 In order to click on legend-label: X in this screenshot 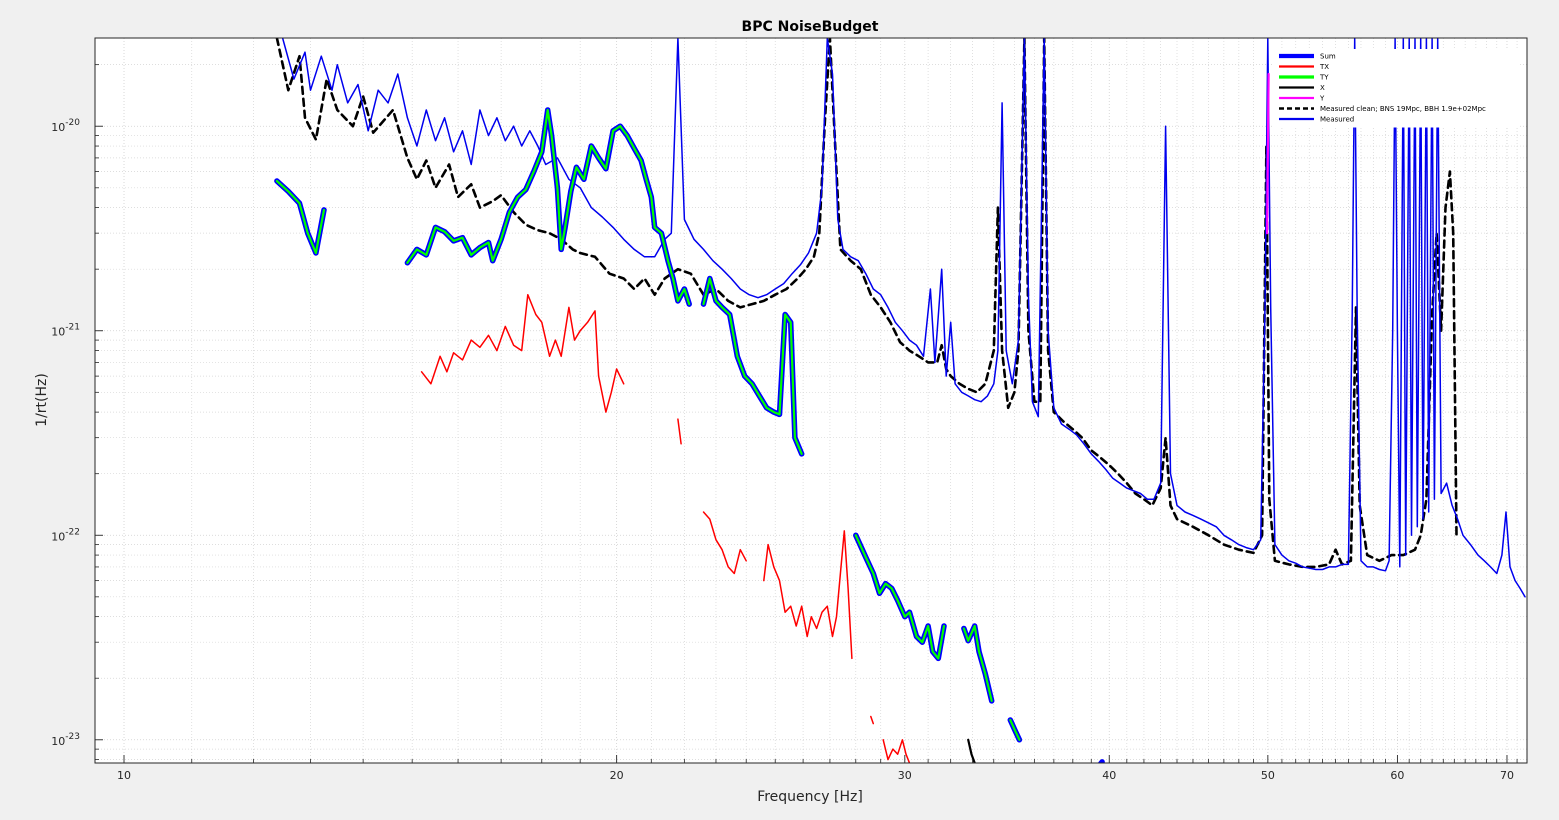, I will do `click(1322, 88)`.